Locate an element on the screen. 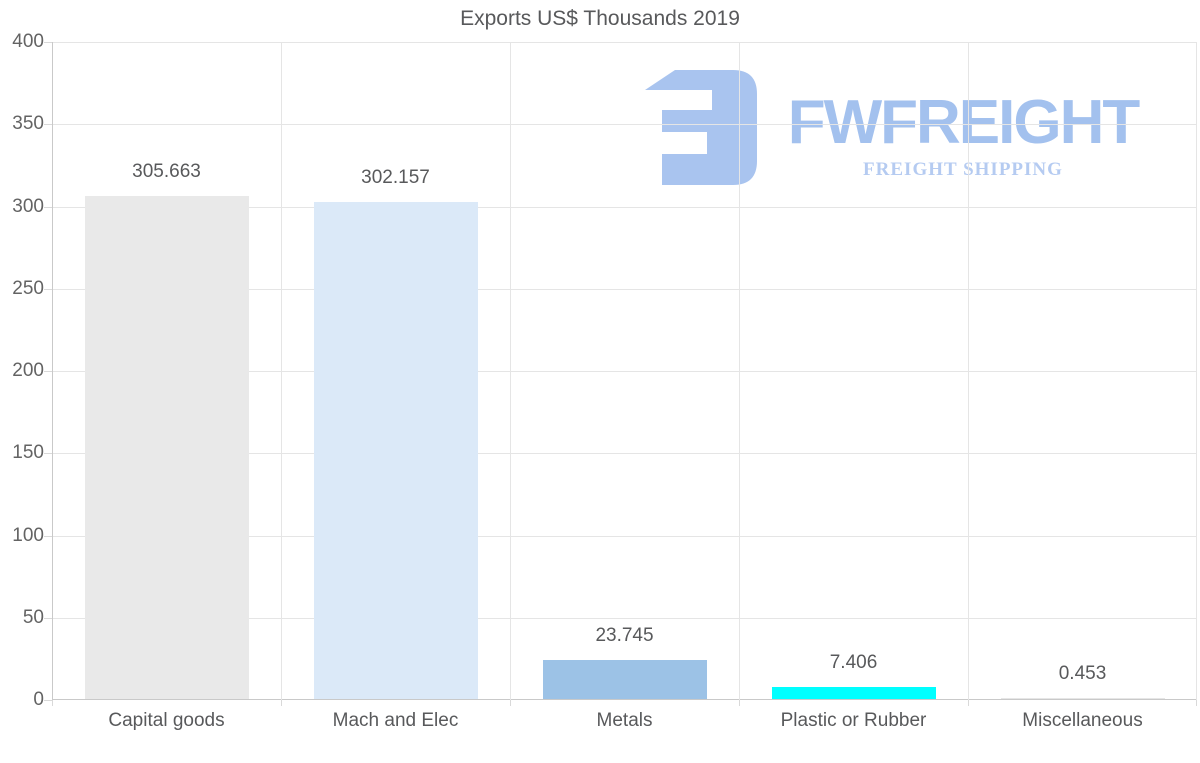 Image resolution: width=1200 pixels, height=763 pixels. brand-tagline: FREIGHT SHIPPING is located at coordinates (963, 169).